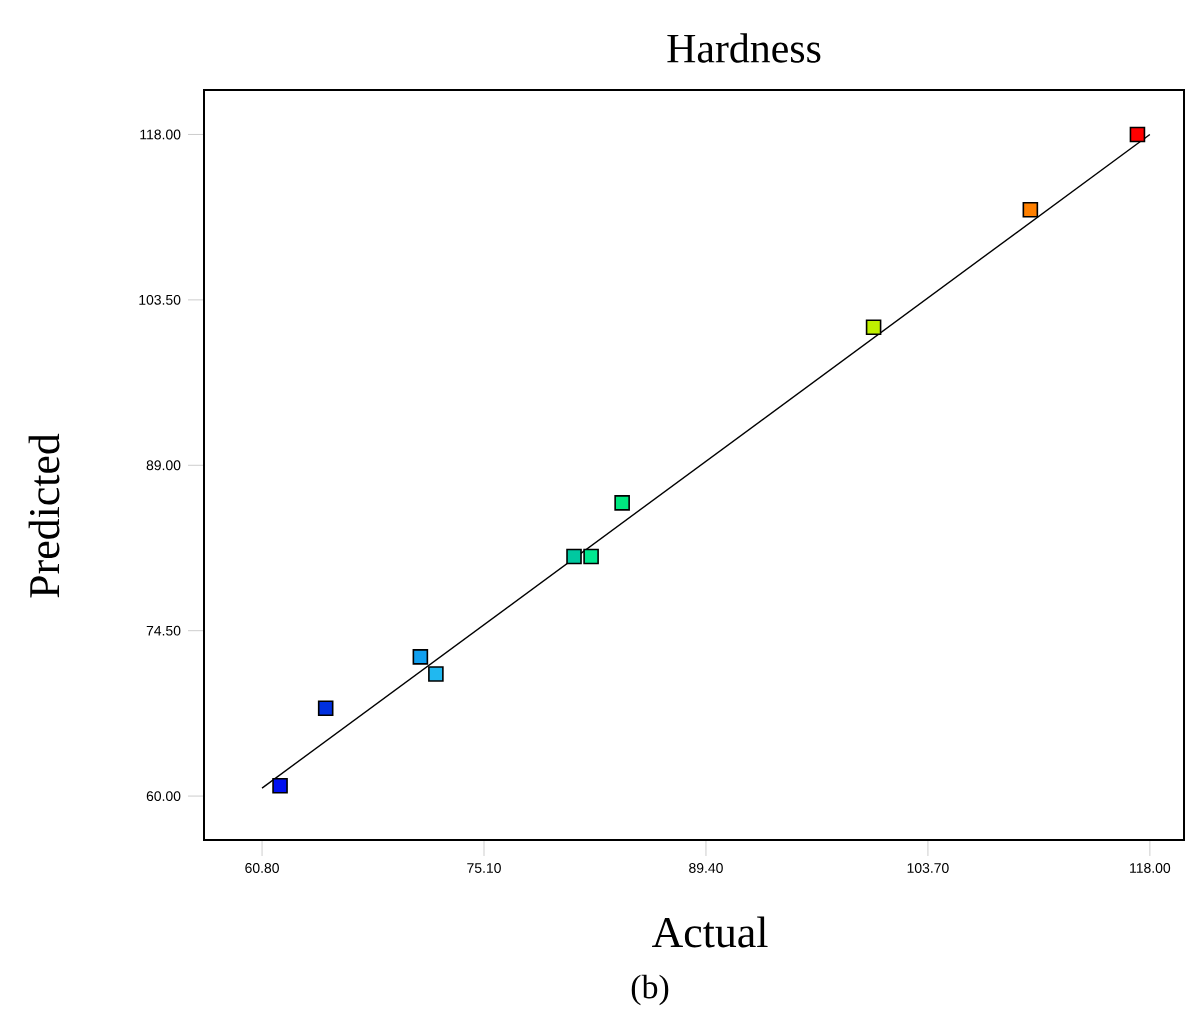 Image resolution: width=1196 pixels, height=1016 pixels. What do you see at coordinates (710, 932) in the screenshot?
I see `x-axis-title: Actual` at bounding box center [710, 932].